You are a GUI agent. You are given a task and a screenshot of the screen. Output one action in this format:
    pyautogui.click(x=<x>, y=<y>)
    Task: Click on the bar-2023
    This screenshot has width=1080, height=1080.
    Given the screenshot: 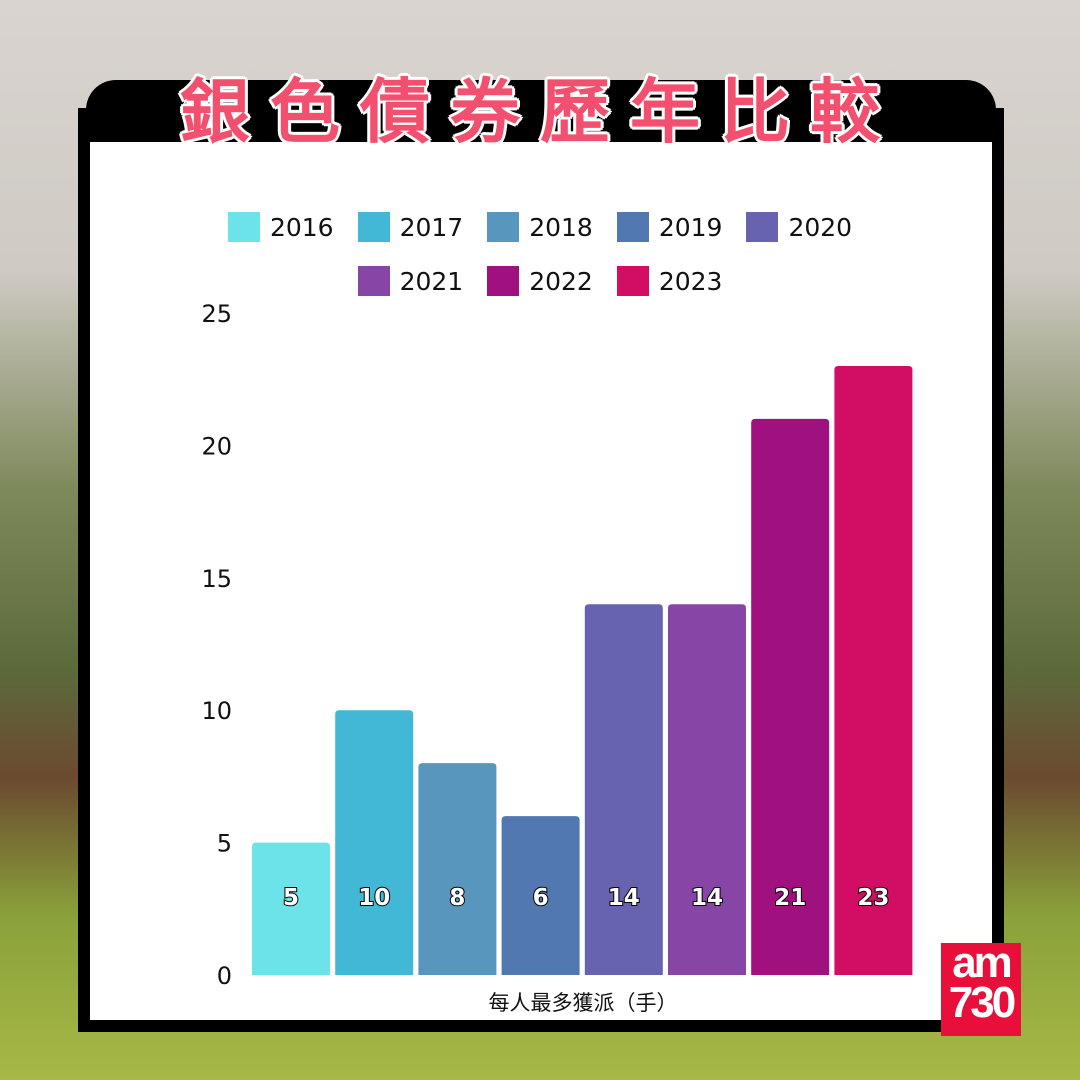 What is the action you would take?
    pyautogui.click(x=873, y=670)
    